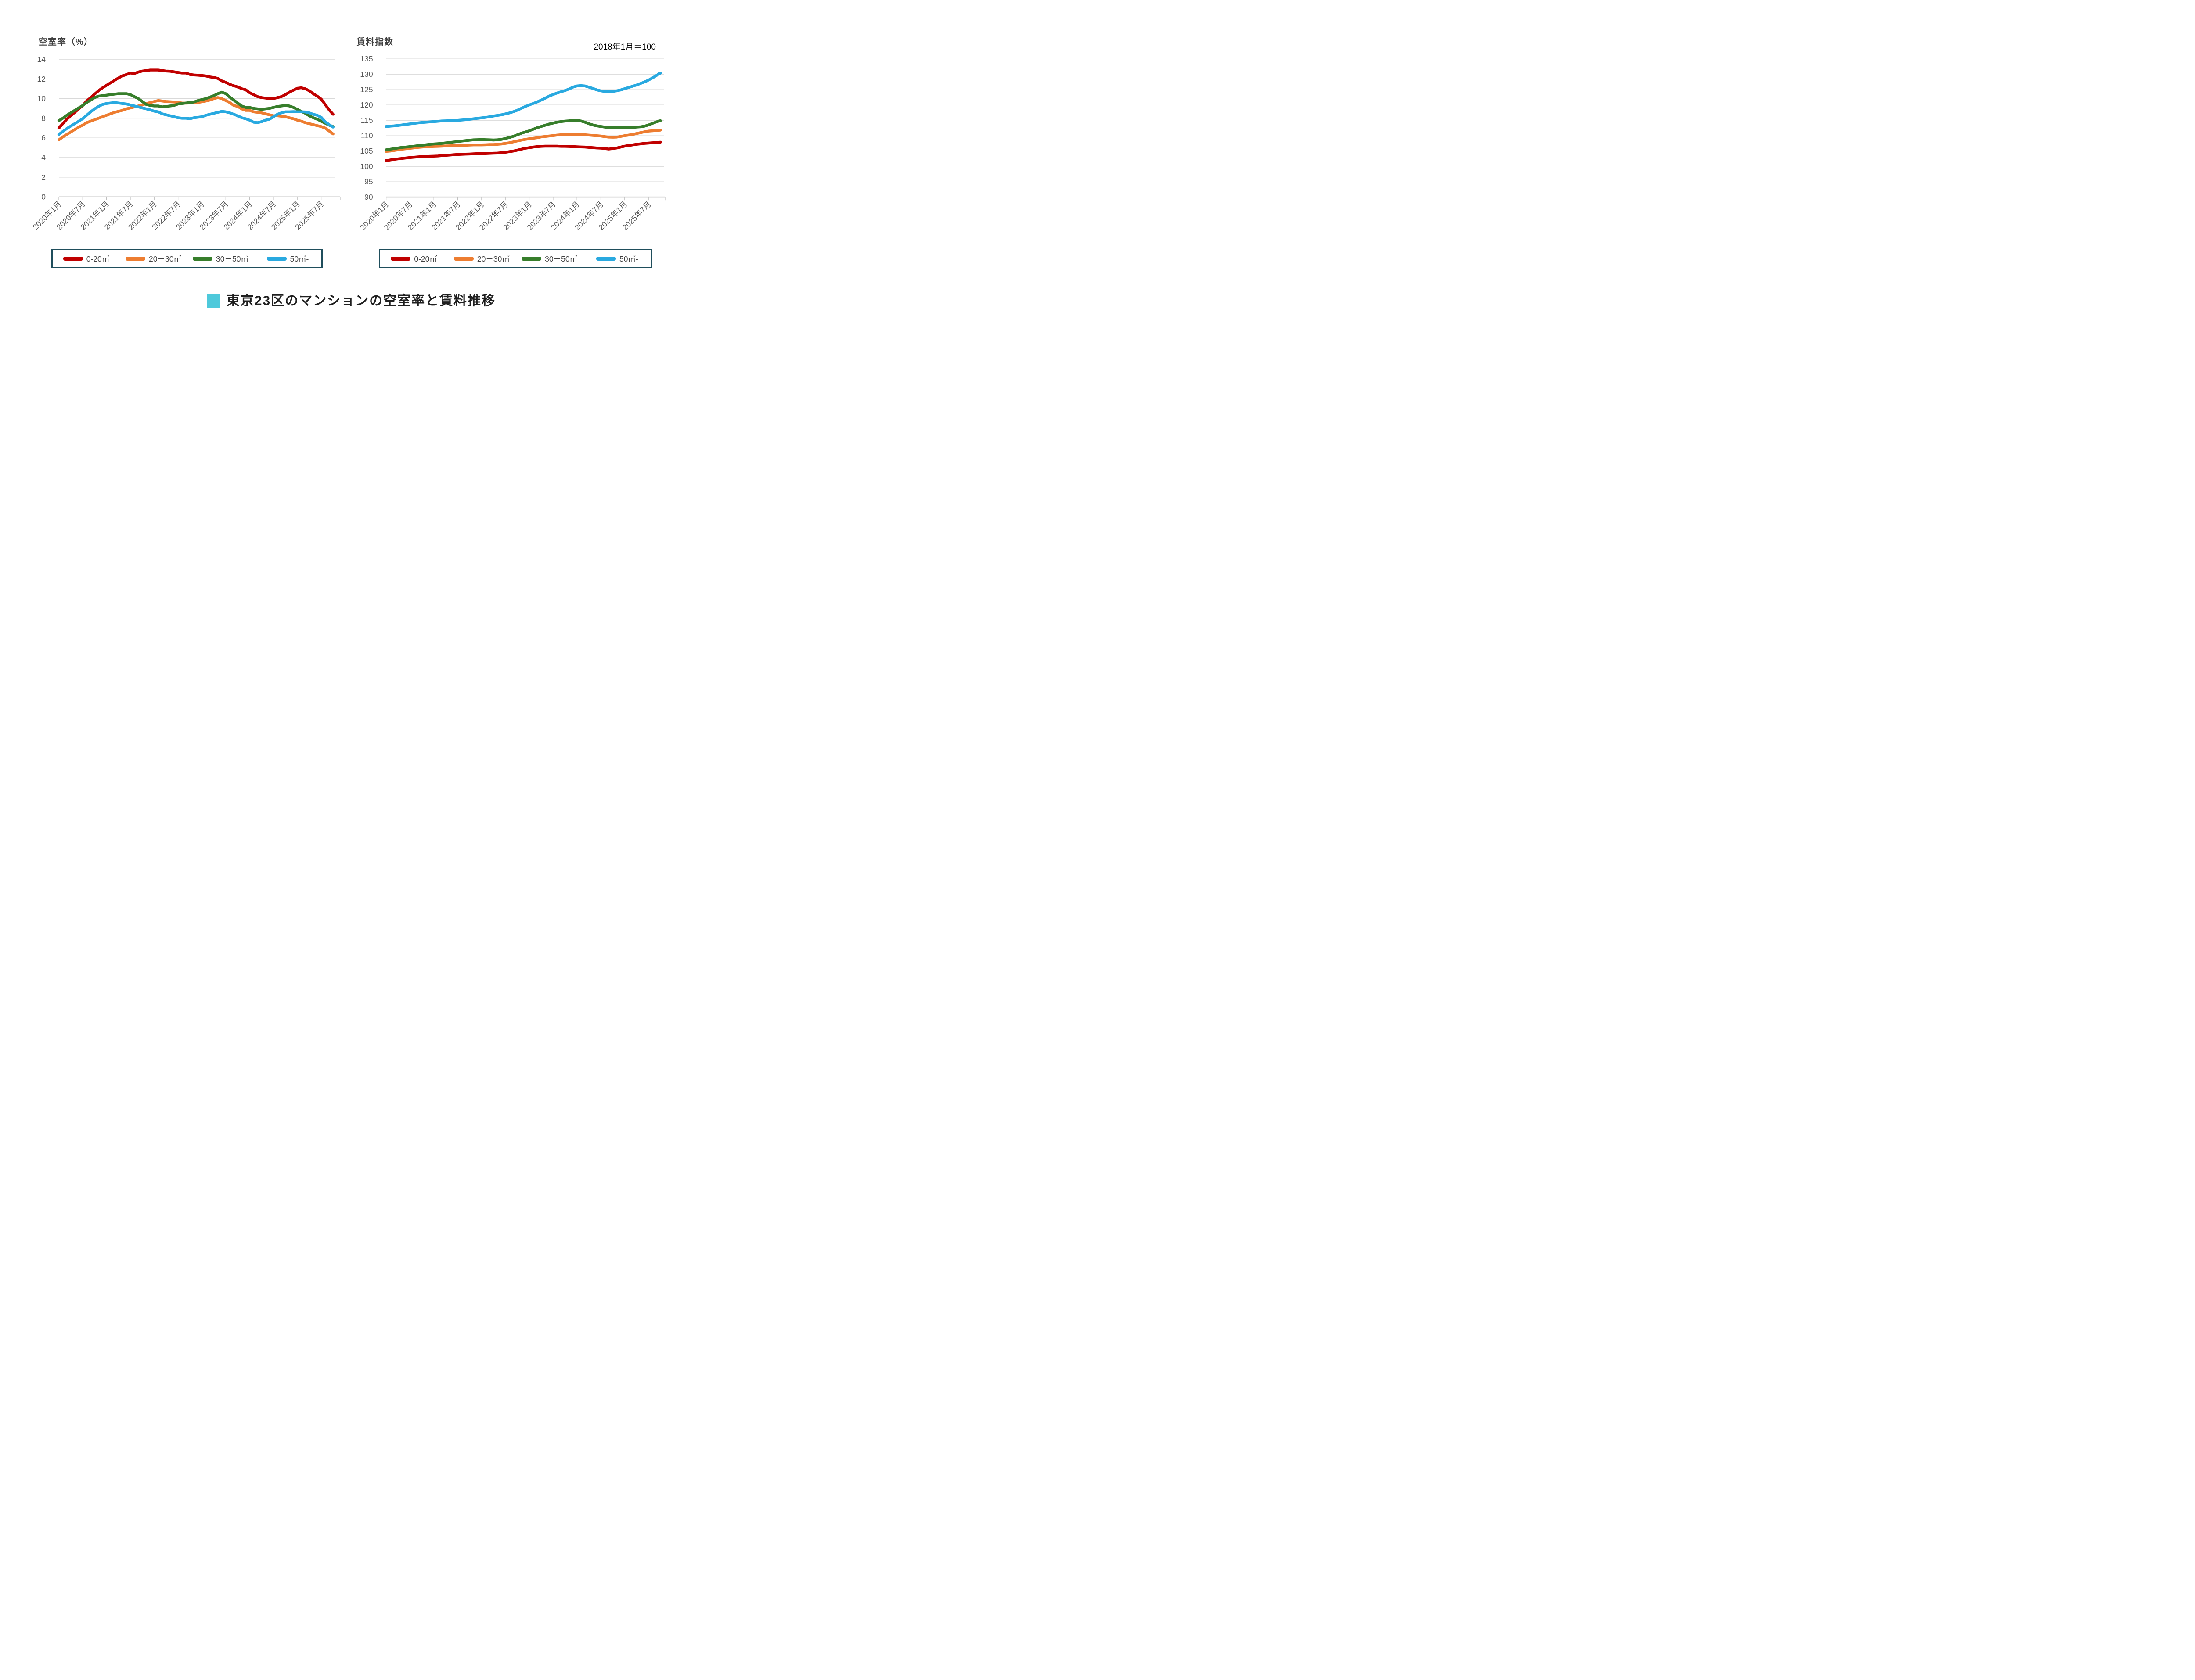  I want to click on vacancy-chart-legend: 0-20㎡ 20－30㎡ 30－50㎡ 50㎡-, so click(187, 258).